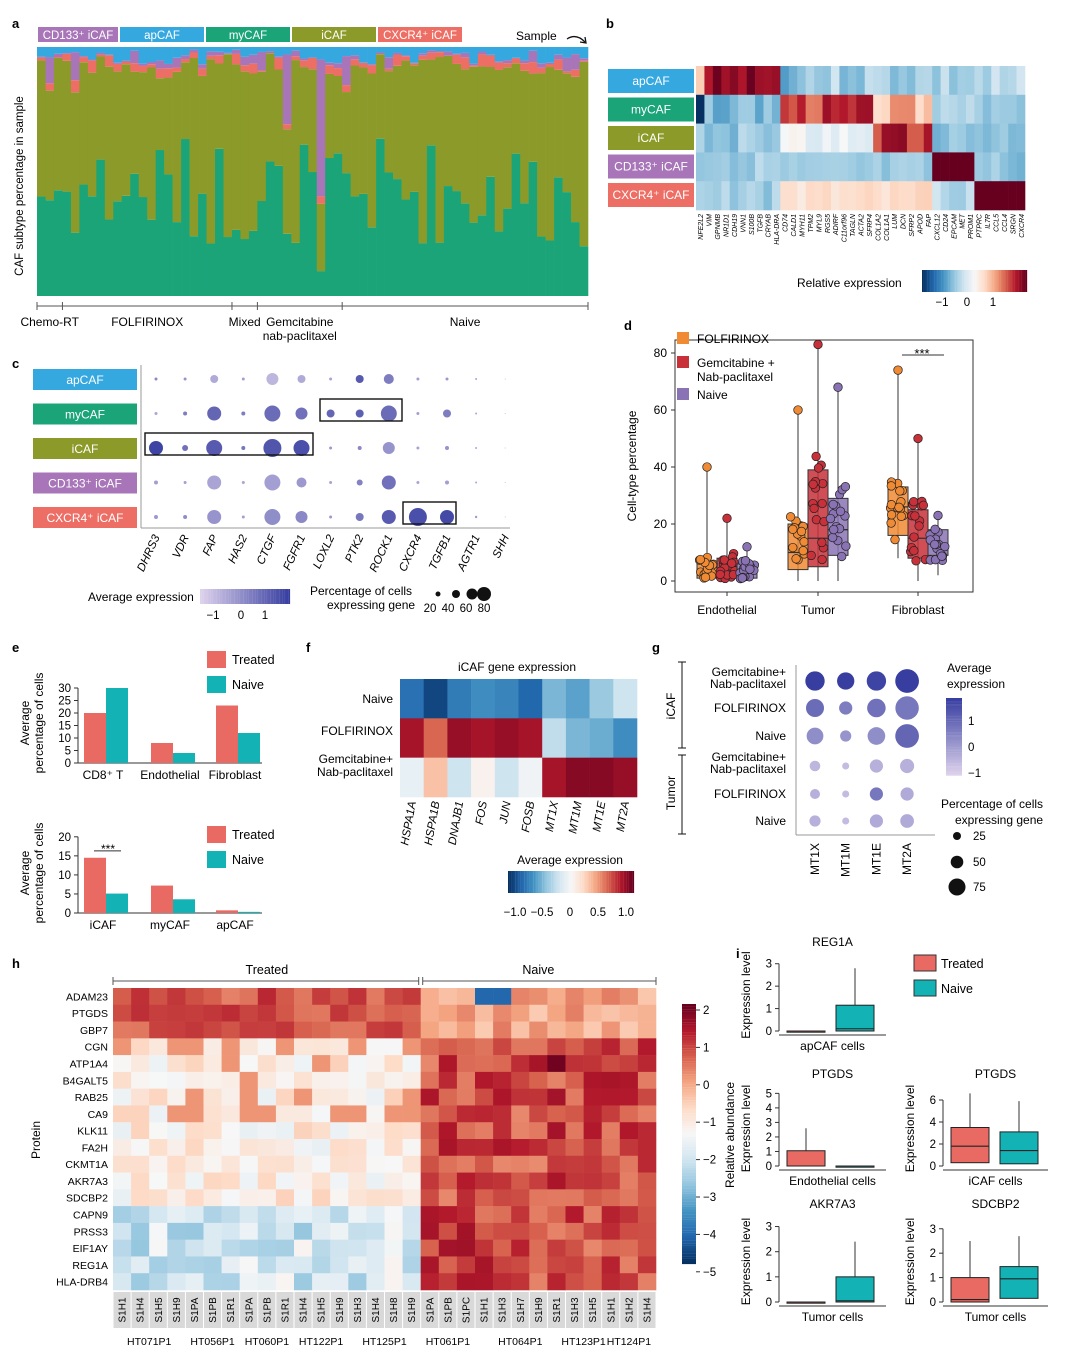 The image size is (1080, 1361). I want to click on box-treated, so click(806, 1031).